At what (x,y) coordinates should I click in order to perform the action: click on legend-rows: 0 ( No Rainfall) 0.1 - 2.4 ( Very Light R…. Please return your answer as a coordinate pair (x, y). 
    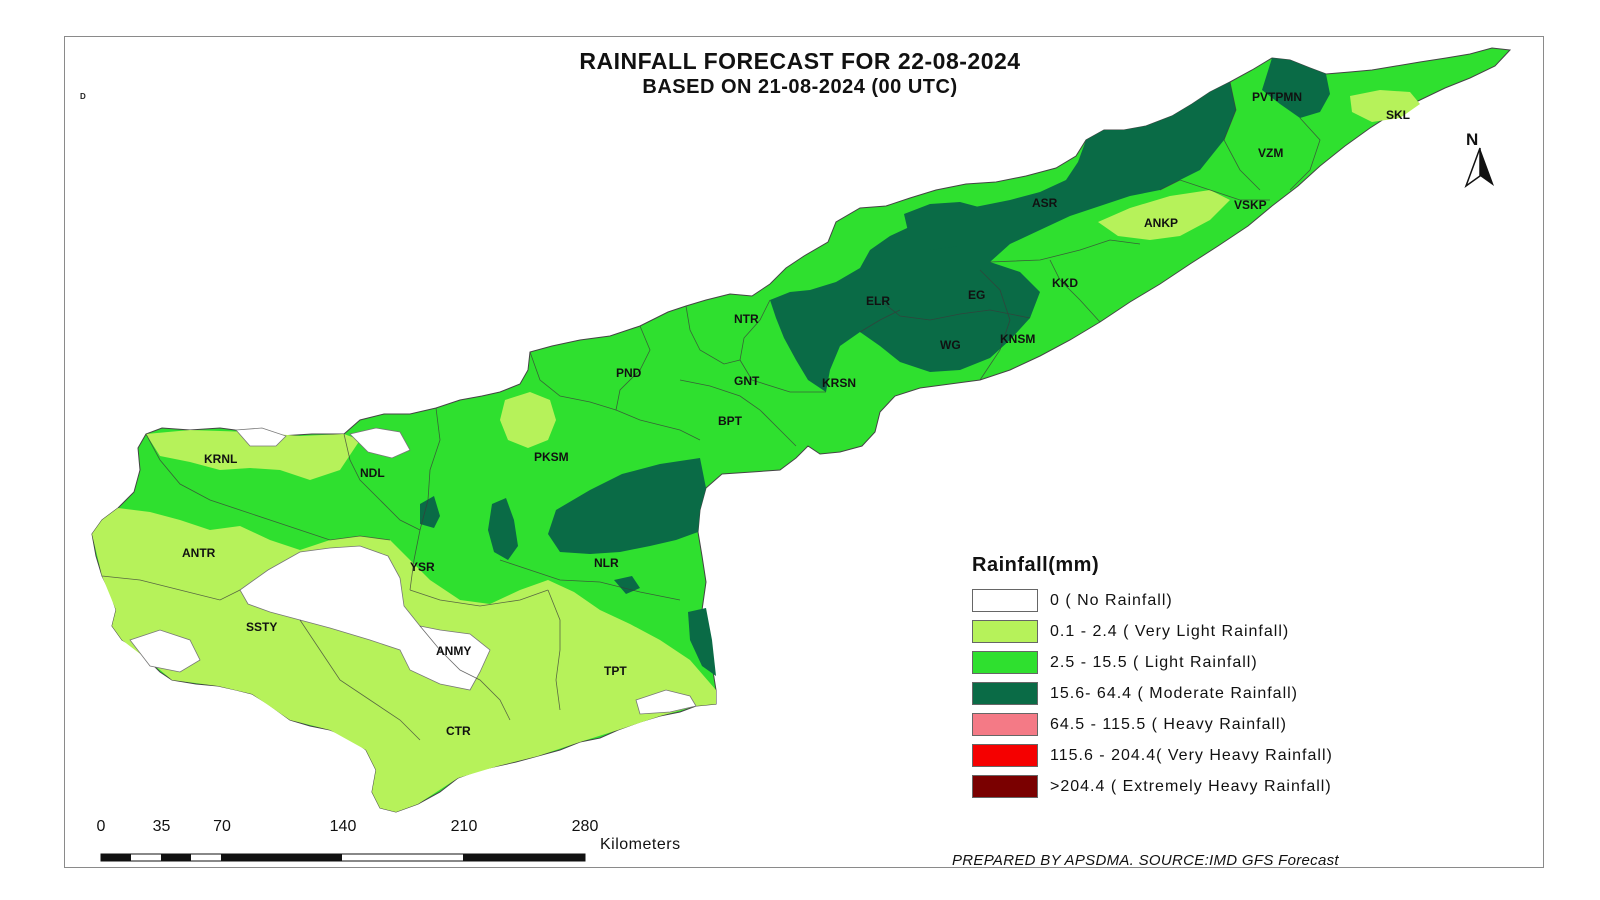
    Looking at the image, I should click on (1152, 693).